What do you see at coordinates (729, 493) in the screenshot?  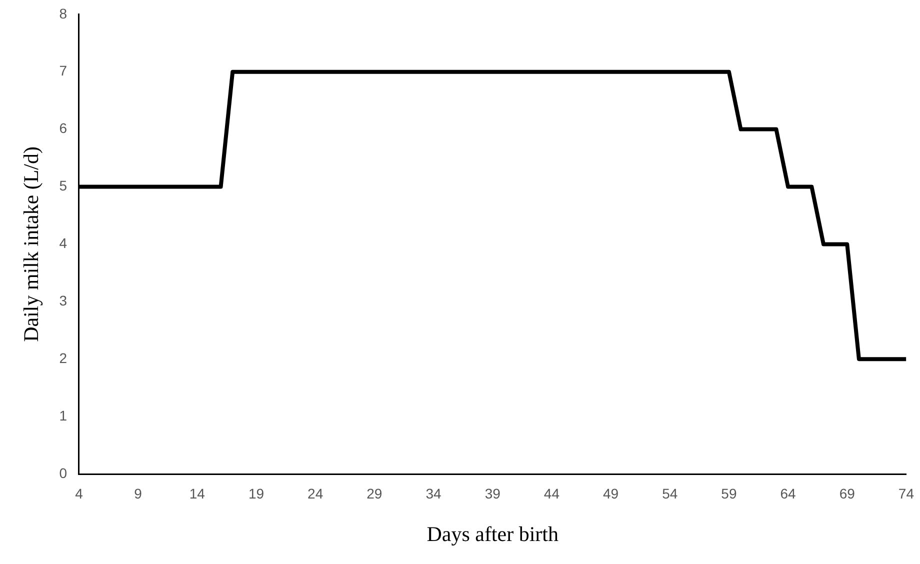 I see `x-tick-label: 59` at bounding box center [729, 493].